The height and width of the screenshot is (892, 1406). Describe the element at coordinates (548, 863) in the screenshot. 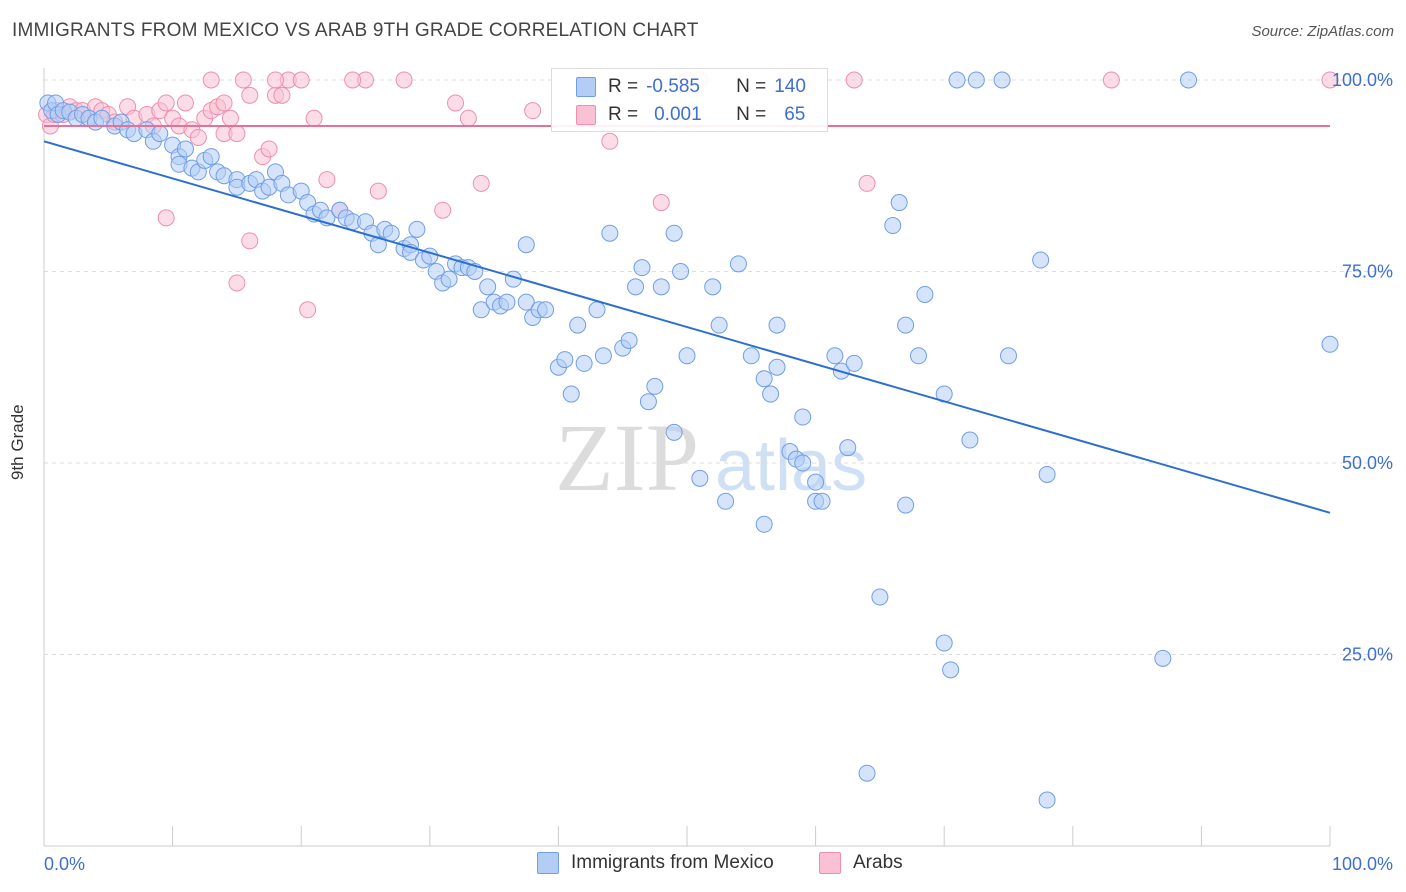

I see `legend-swatch-mexico` at that location.